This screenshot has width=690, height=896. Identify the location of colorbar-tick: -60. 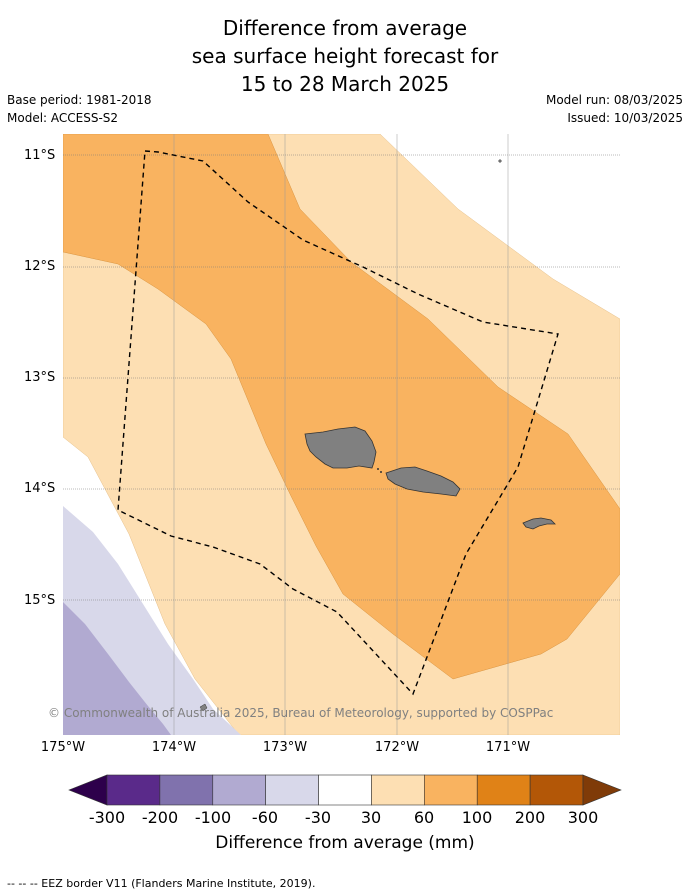
(265, 817).